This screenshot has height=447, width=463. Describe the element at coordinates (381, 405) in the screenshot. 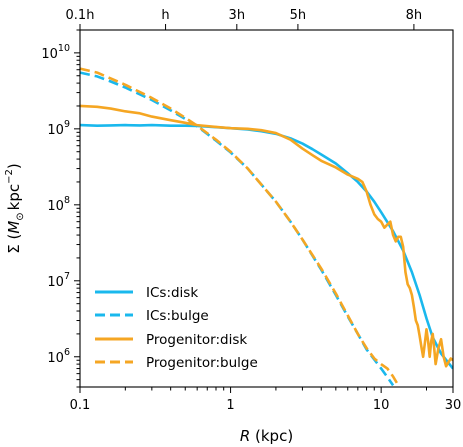

I see `x-tick-label: 10` at that location.